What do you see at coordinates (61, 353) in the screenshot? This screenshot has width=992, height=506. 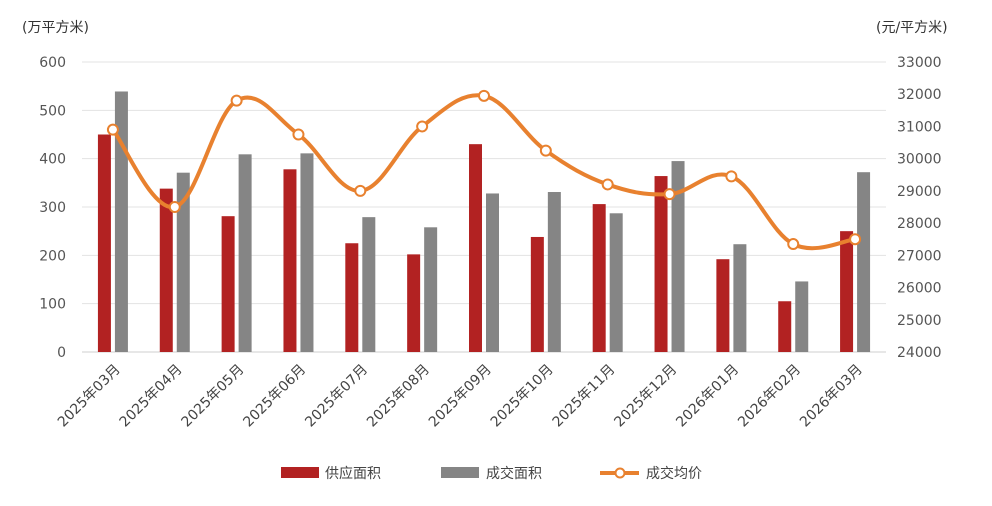 I see `left-tick-label: 0` at bounding box center [61, 353].